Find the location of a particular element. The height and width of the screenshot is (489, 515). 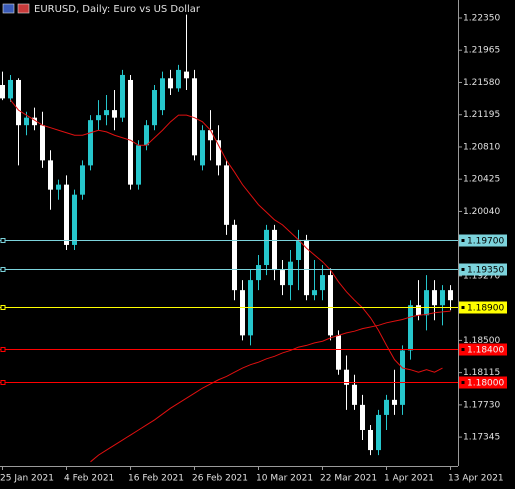

level-label: 1.18900 is located at coordinates (485, 309).